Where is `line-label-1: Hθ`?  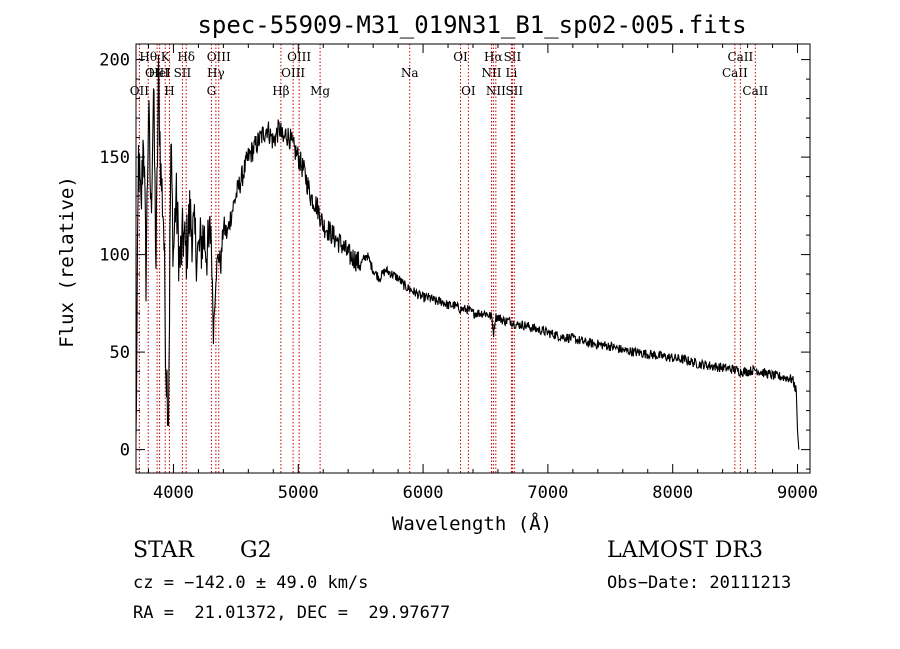
line-label-1: Hθ is located at coordinates (148, 57).